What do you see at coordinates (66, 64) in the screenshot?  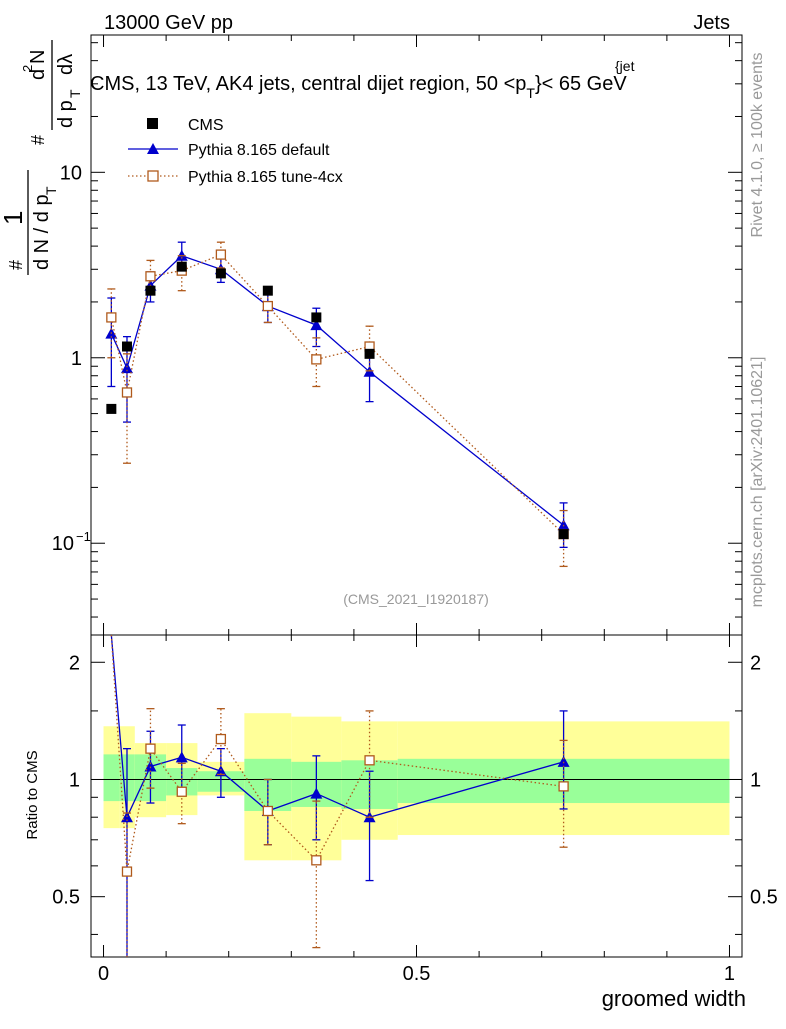 I see `y-label-lambda: dλ` at bounding box center [66, 64].